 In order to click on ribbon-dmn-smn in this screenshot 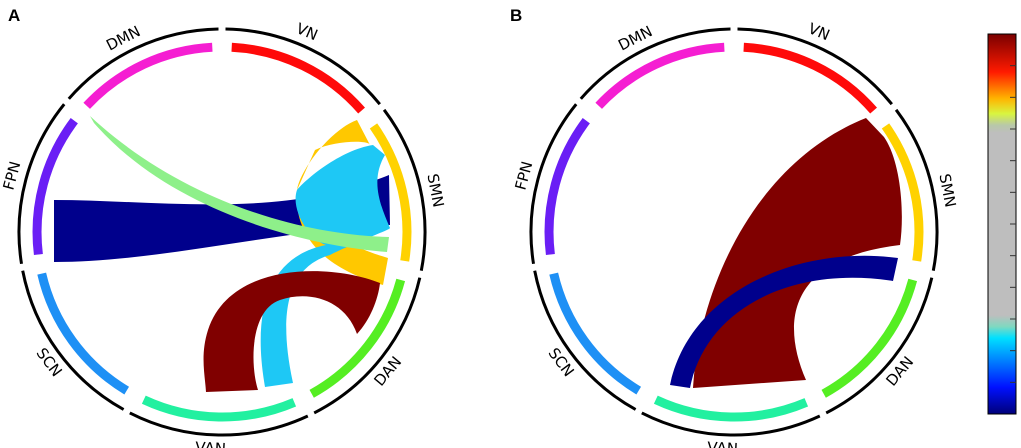, I will do `click(239, 184)`.